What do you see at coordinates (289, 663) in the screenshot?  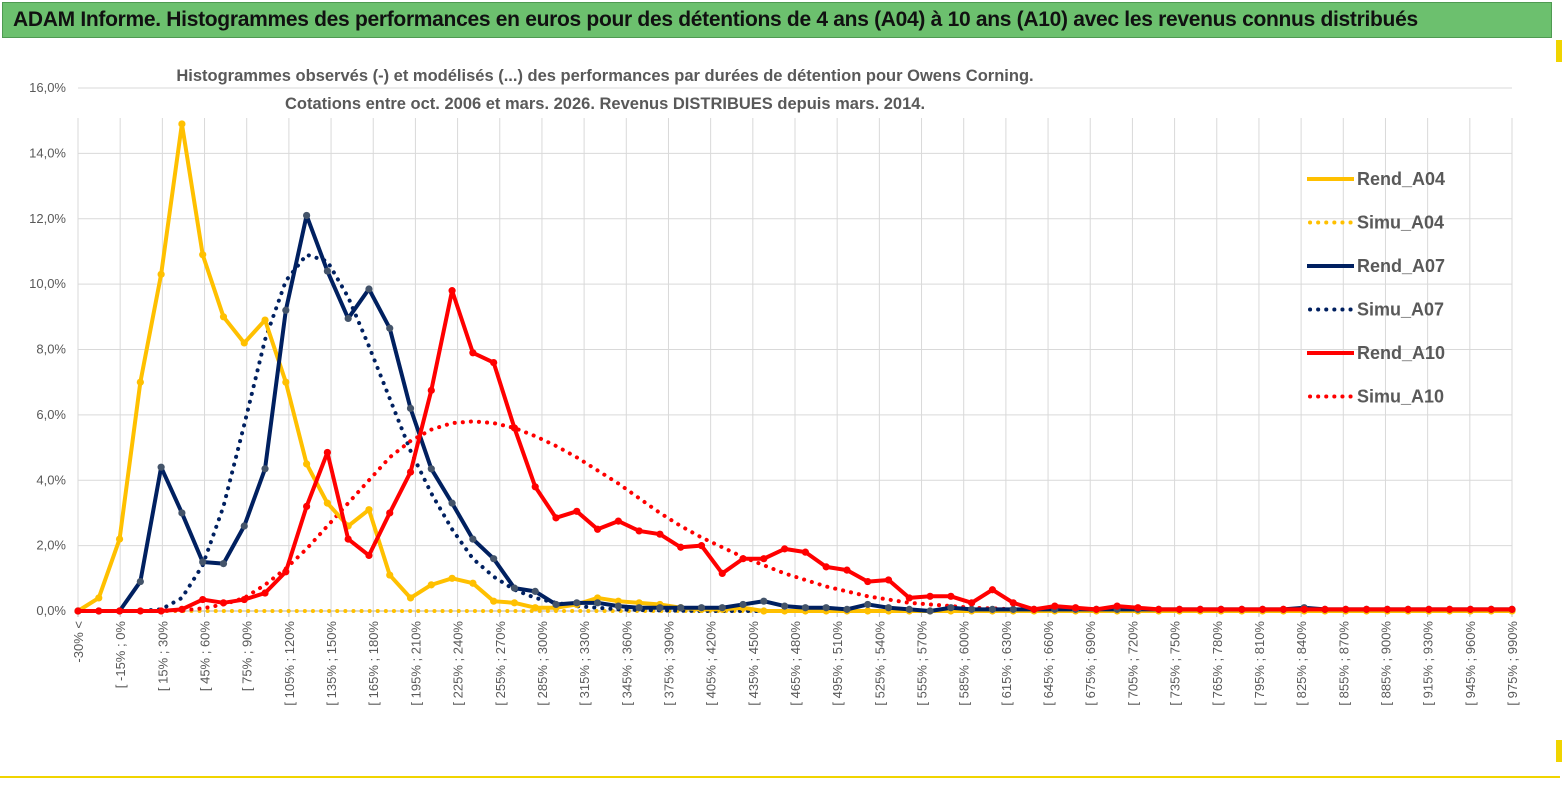 I see `x-tick-label: [ 105% ; 120%` at bounding box center [289, 663].